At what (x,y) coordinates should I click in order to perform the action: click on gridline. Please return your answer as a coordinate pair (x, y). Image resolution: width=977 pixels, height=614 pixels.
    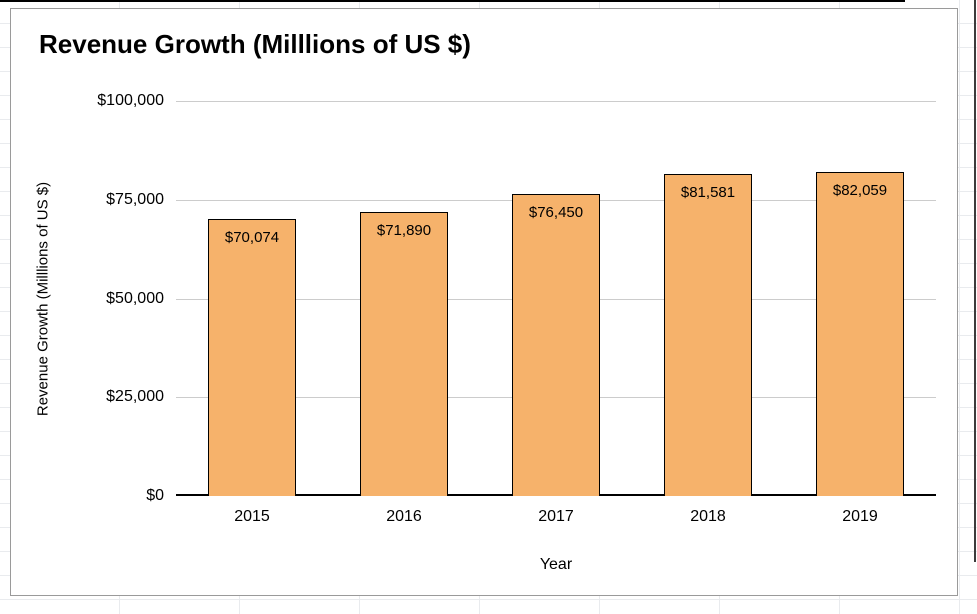
    Looking at the image, I should click on (556, 101).